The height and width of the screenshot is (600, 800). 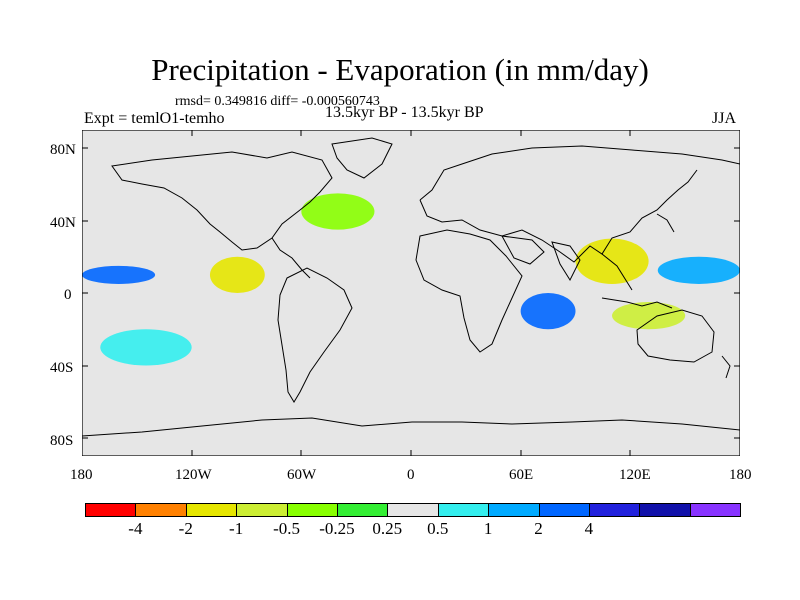 What do you see at coordinates (154, 118) in the screenshot?
I see `experiment-label: Expt = temlO1-temho` at bounding box center [154, 118].